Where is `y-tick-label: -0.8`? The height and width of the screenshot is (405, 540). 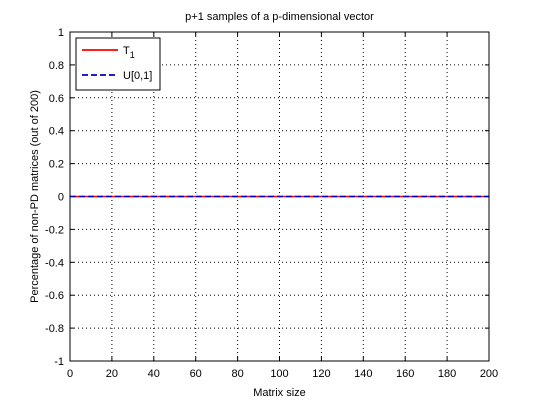
y-tick-label: -0.8 is located at coordinates (54, 329).